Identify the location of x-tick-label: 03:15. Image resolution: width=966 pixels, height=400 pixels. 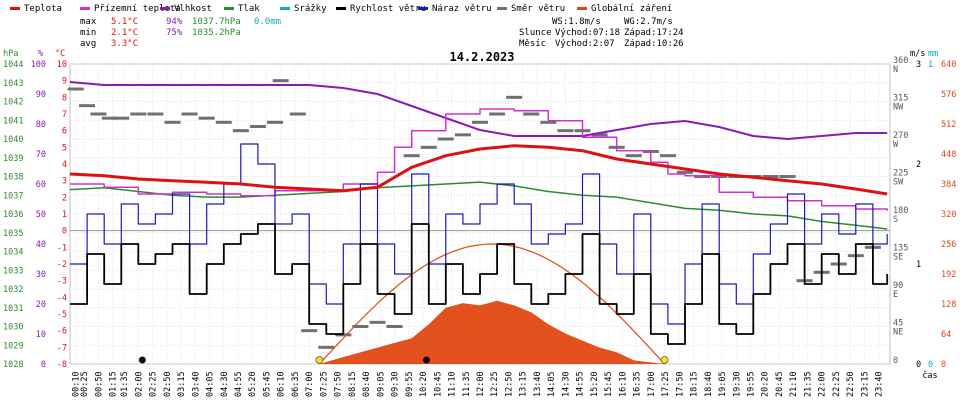
(182, 384).